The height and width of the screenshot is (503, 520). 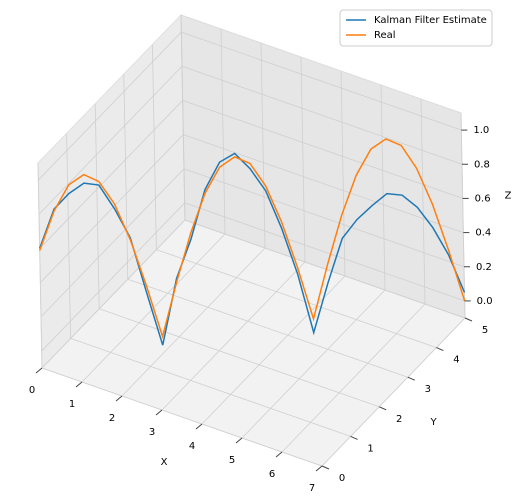 I want to click on x-axis-label: X, so click(x=164, y=462).